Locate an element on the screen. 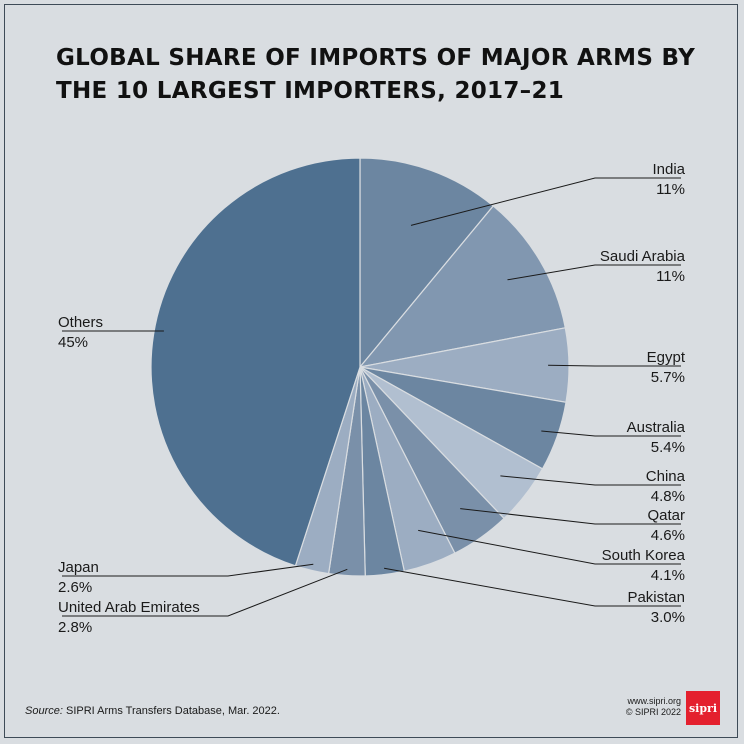 The image size is (744, 744). leader-line-united-arab-emirates is located at coordinates (205, 592).